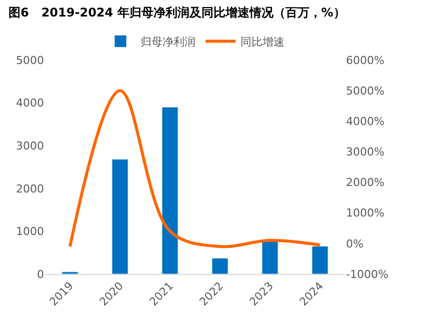 The width and height of the screenshot is (423, 321). I want to click on y-tick-label: 4000, so click(30, 103).